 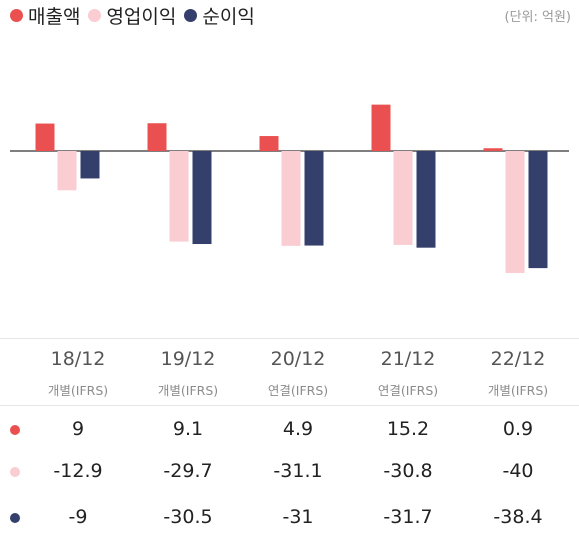 I want to click on bar-revenue-20/12, so click(x=269, y=143).